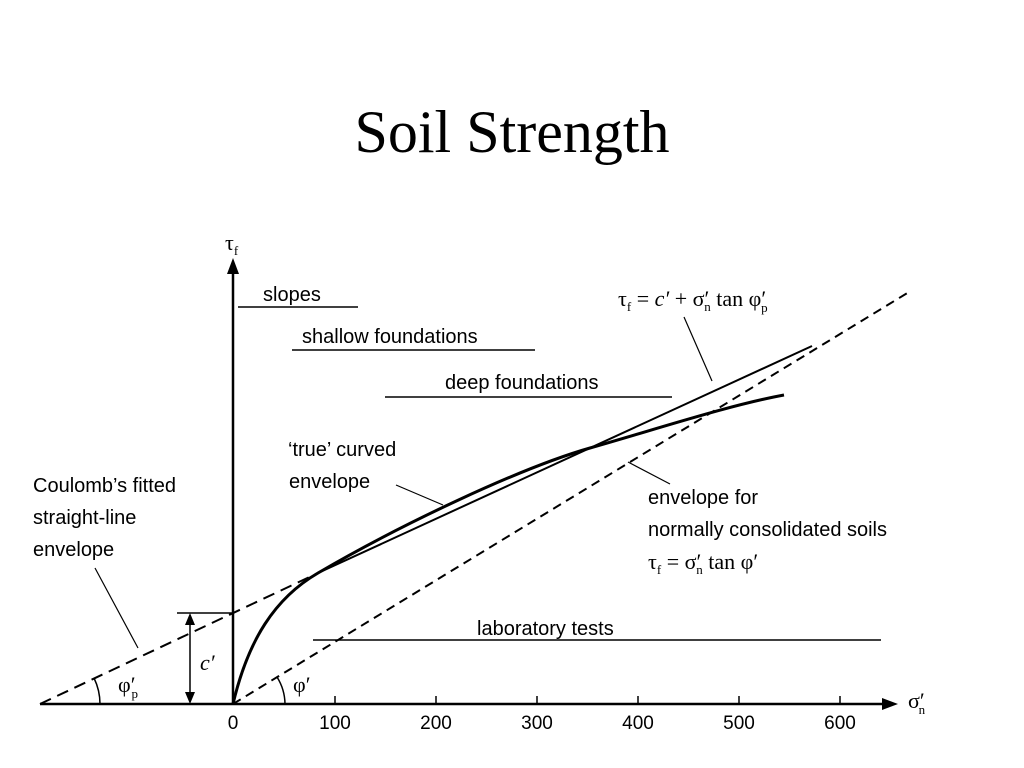 The height and width of the screenshot is (768, 1024). Describe the element at coordinates (565, 459) in the screenshot. I see `coulomb-envelope-solid` at that location.